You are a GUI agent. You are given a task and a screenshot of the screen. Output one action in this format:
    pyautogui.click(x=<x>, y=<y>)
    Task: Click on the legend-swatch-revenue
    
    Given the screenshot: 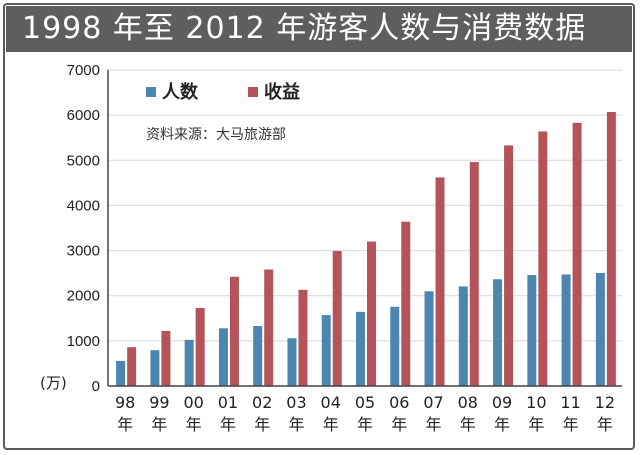 What is the action you would take?
    pyautogui.click(x=253, y=92)
    